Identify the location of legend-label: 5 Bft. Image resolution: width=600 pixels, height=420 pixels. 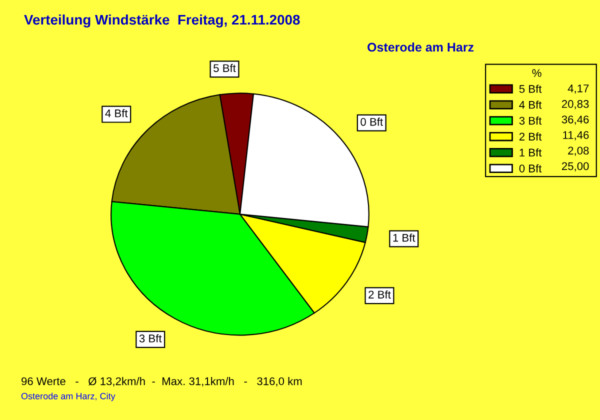
(530, 88).